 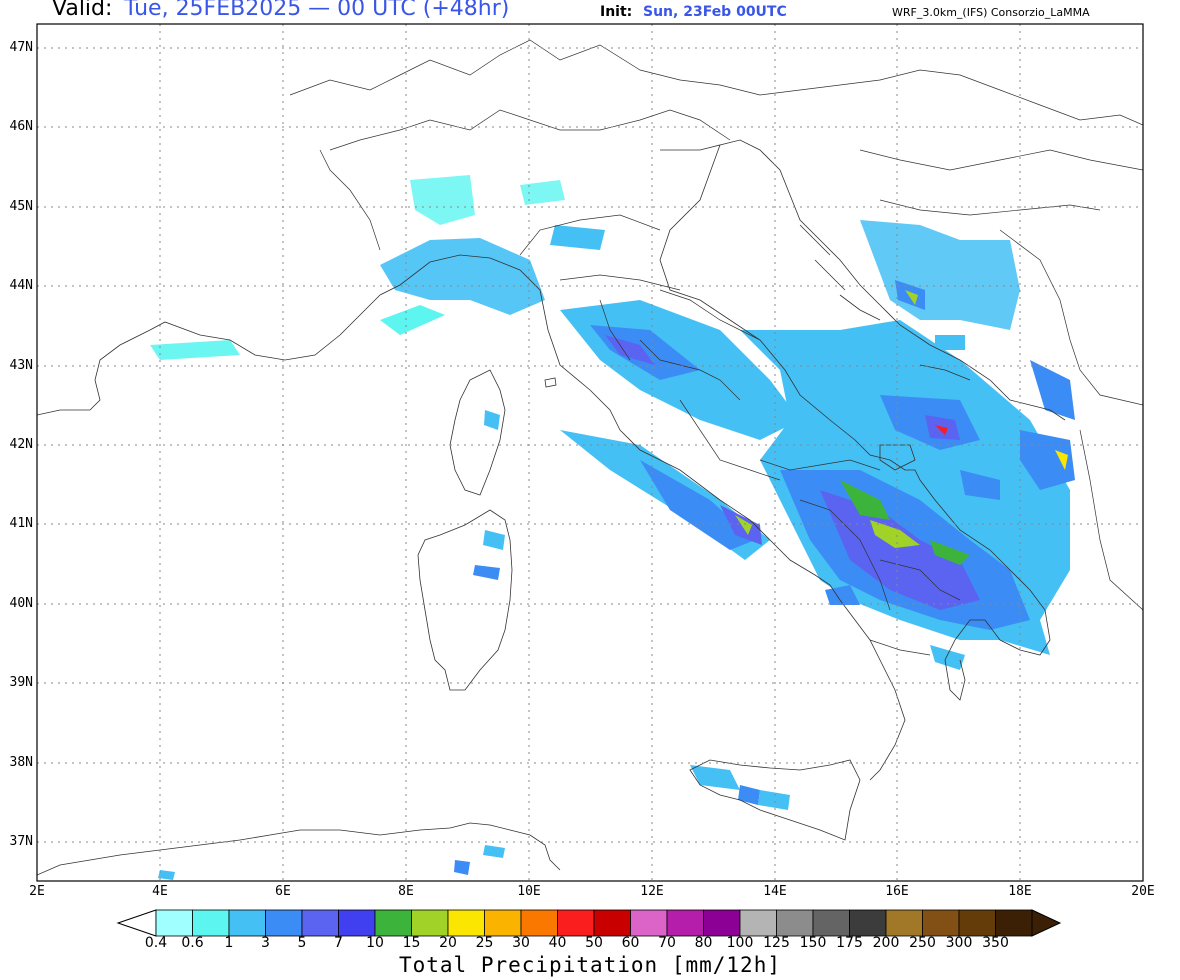 I want to click on legend-value: 150, so click(x=813, y=943).